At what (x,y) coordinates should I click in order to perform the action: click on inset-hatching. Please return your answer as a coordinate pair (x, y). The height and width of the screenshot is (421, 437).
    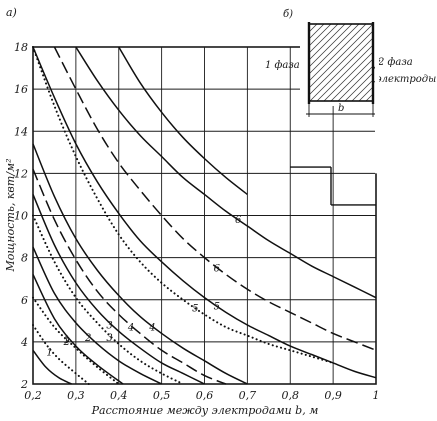
    Looking at the image, I should click on (341, 62).